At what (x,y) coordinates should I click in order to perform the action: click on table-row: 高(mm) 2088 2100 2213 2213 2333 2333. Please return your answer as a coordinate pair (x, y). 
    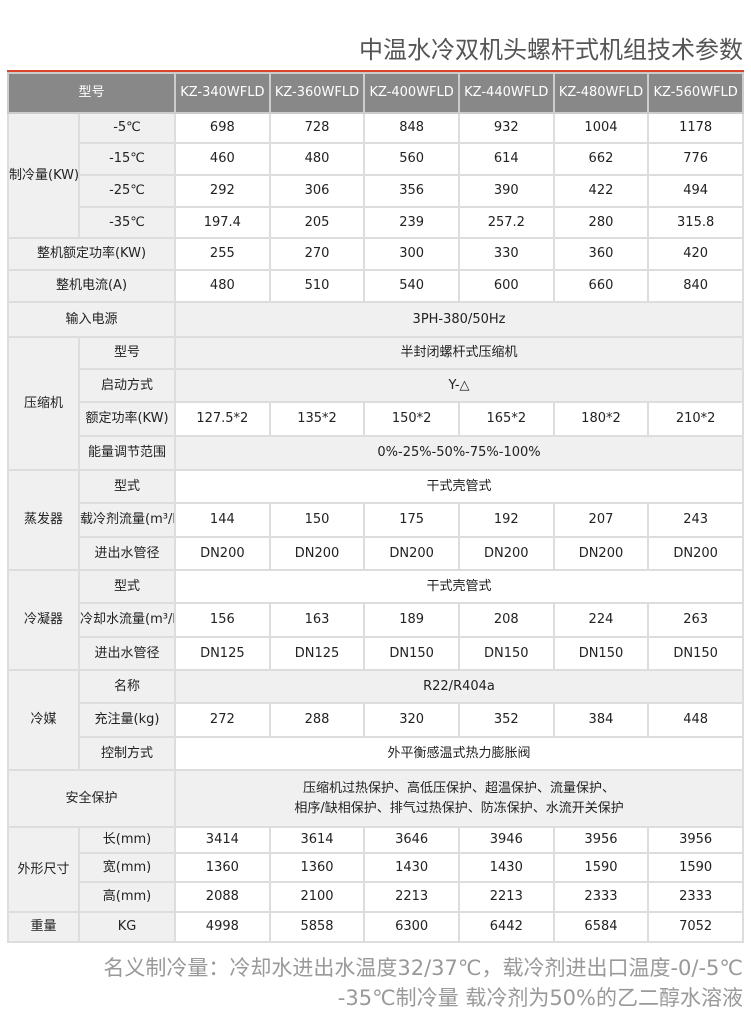
    Looking at the image, I should click on (376, 897).